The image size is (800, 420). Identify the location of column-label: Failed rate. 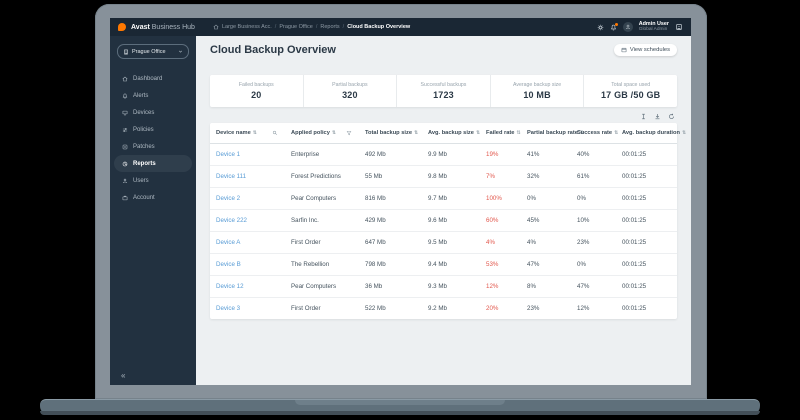
(500, 133).